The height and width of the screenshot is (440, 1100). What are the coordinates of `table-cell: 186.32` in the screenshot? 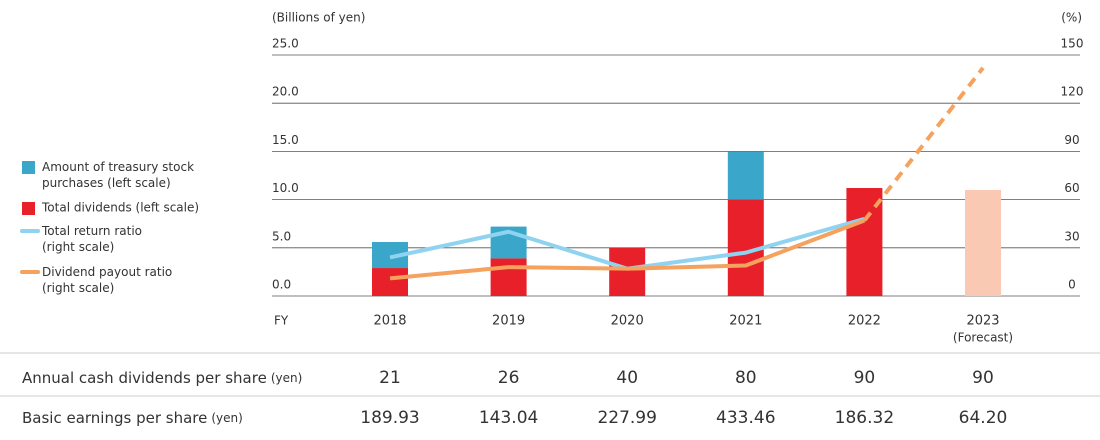 It's located at (864, 418).